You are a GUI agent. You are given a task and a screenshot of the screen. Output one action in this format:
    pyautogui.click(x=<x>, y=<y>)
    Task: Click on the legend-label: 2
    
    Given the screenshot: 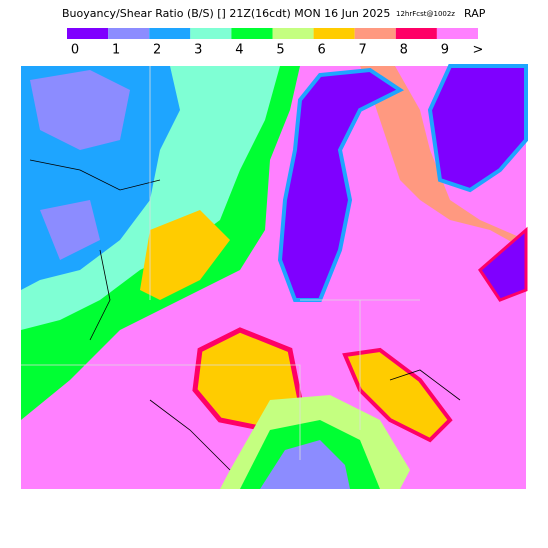 What is the action you would take?
    pyautogui.click(x=157, y=50)
    